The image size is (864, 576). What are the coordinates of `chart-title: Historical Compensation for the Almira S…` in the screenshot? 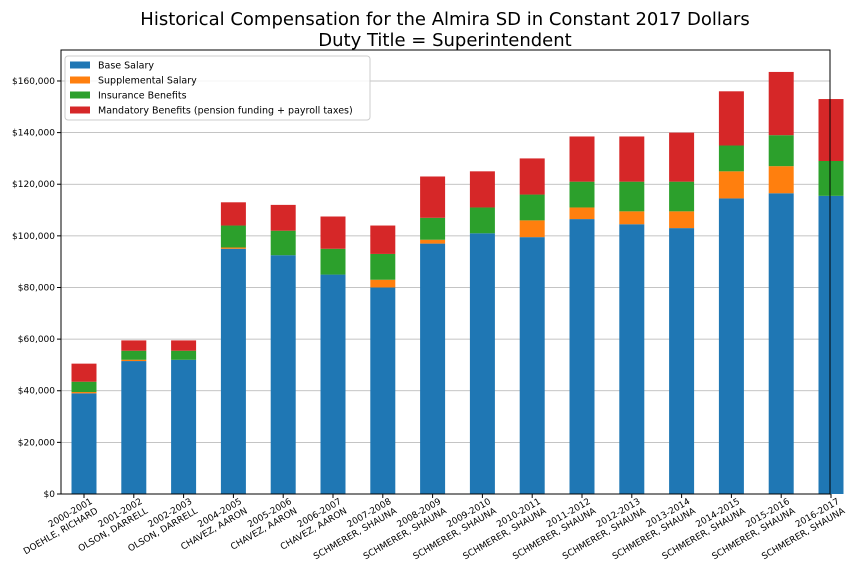 It's located at (444, 19).